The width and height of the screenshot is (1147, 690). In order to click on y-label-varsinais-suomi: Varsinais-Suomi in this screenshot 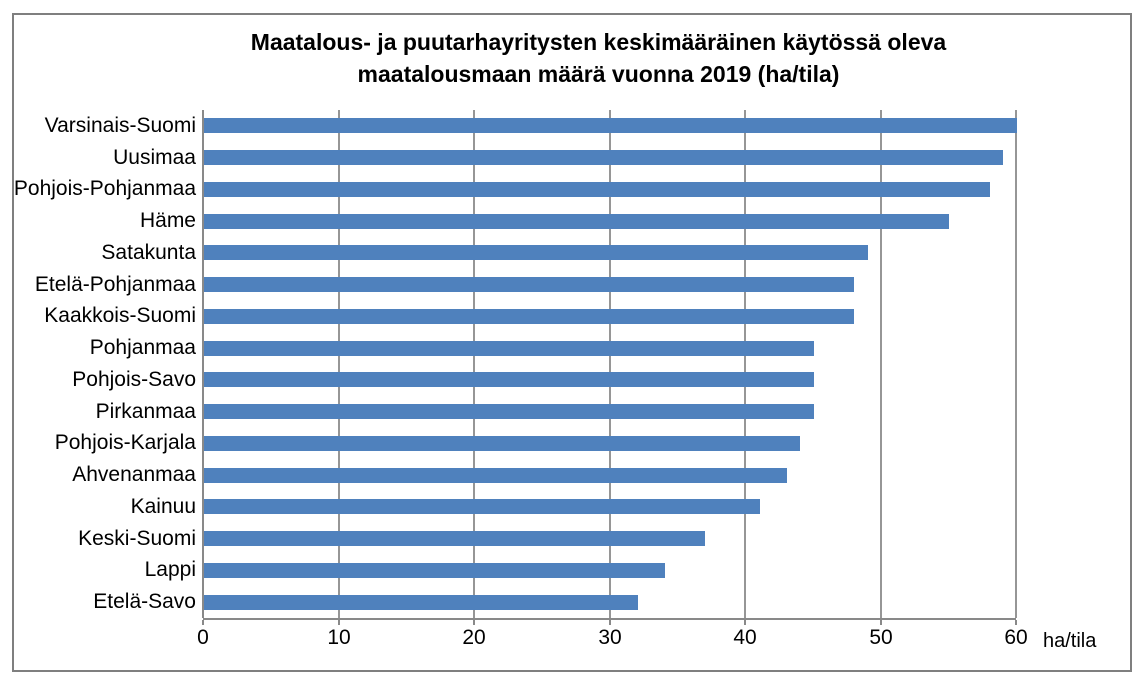, I will do `click(120, 125)`.